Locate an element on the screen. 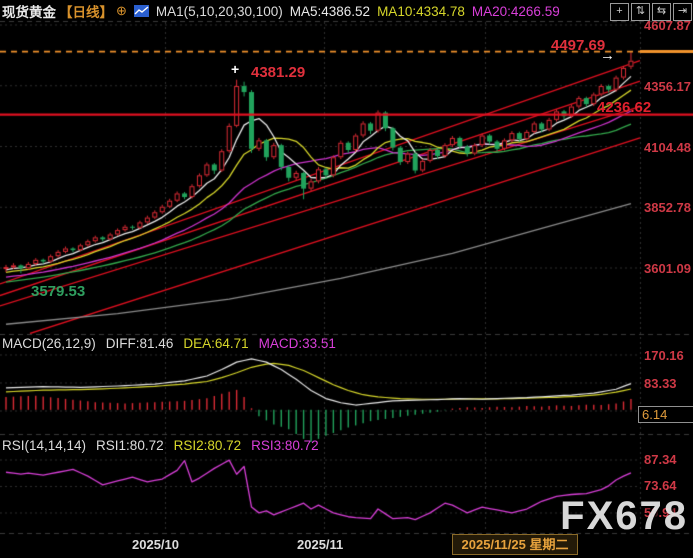 The height and width of the screenshot is (558, 693). price-tick-label: 4607.87 is located at coordinates (667, 25).